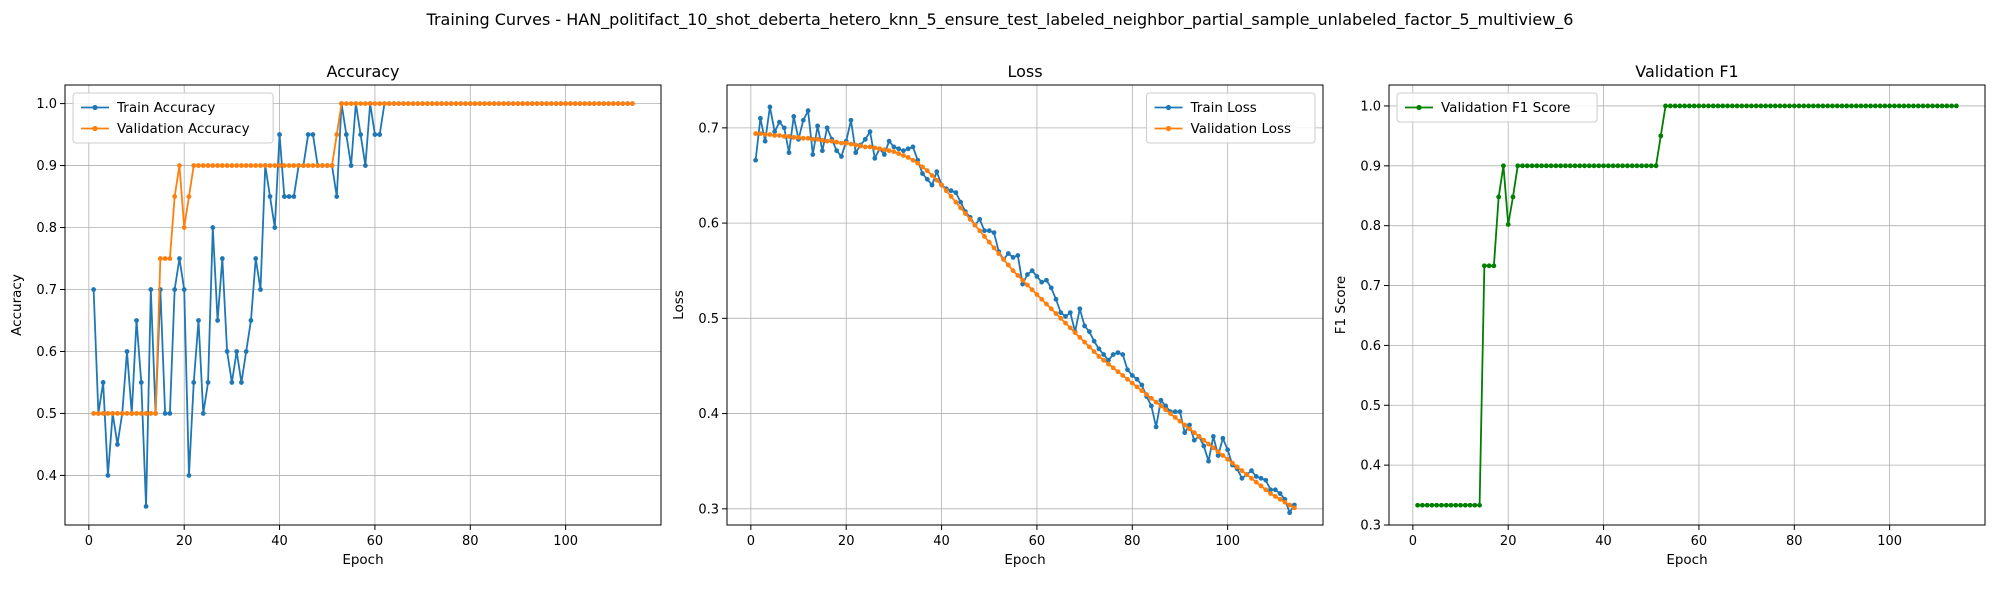 This screenshot has height=600, width=2000. I want to click on accuracy-title: Accuracy, so click(362, 71).